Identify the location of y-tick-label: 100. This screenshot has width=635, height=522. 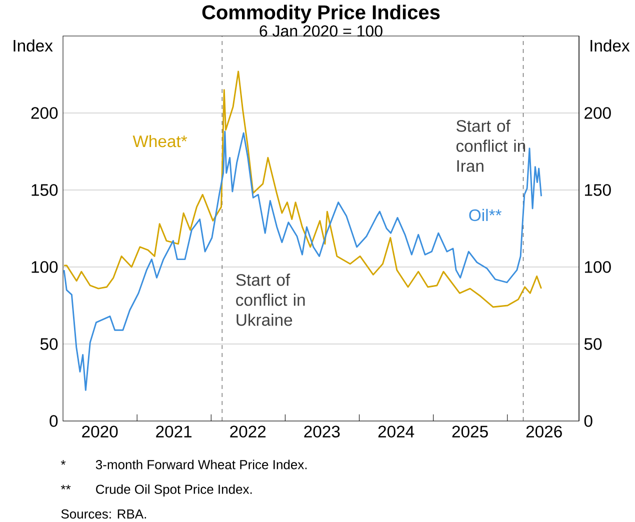
(45, 267).